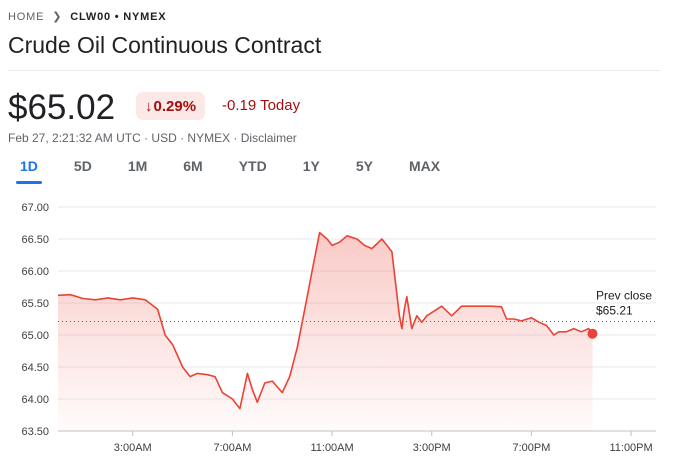 This screenshot has width=688, height=467. Describe the element at coordinates (311, 166) in the screenshot. I see `tab-1y: 1Y` at that location.